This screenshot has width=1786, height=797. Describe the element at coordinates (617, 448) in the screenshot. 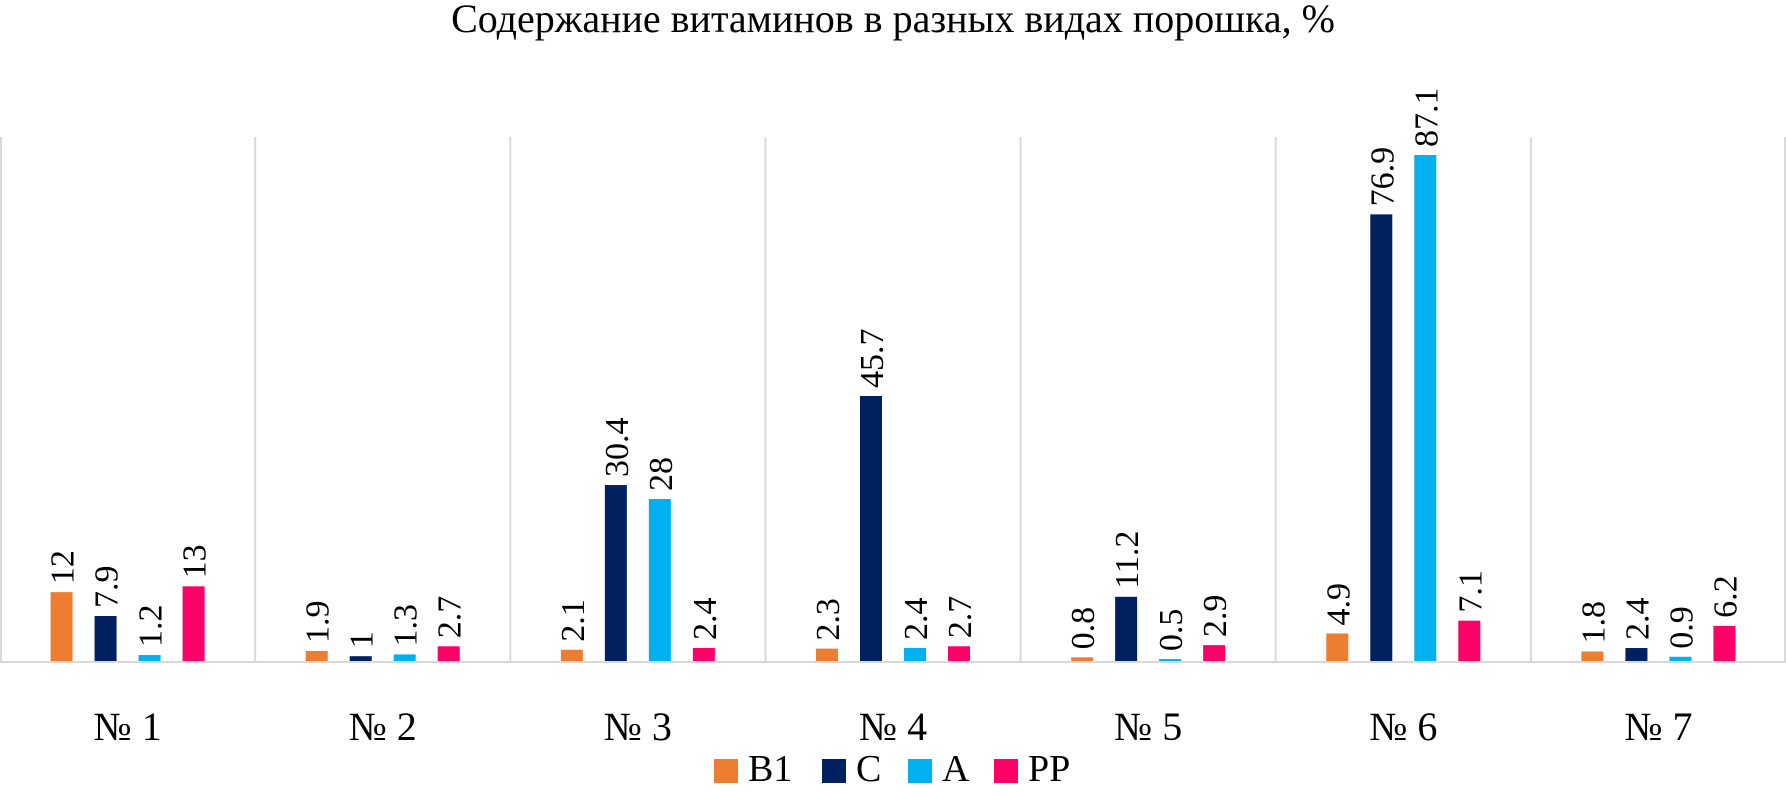

I see `data-label: 30.4` at that location.